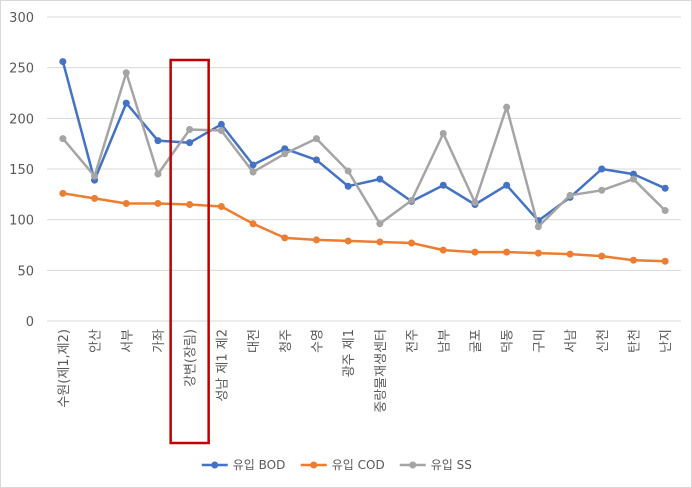  I want to click on x-tick-label: 가좌, so click(159, 341).